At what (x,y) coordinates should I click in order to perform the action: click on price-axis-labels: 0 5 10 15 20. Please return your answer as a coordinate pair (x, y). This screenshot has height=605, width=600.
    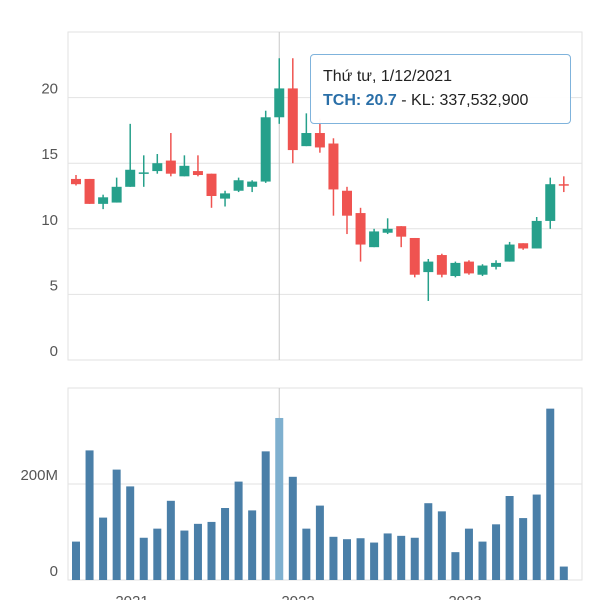
    Looking at the image, I should click on (49, 220).